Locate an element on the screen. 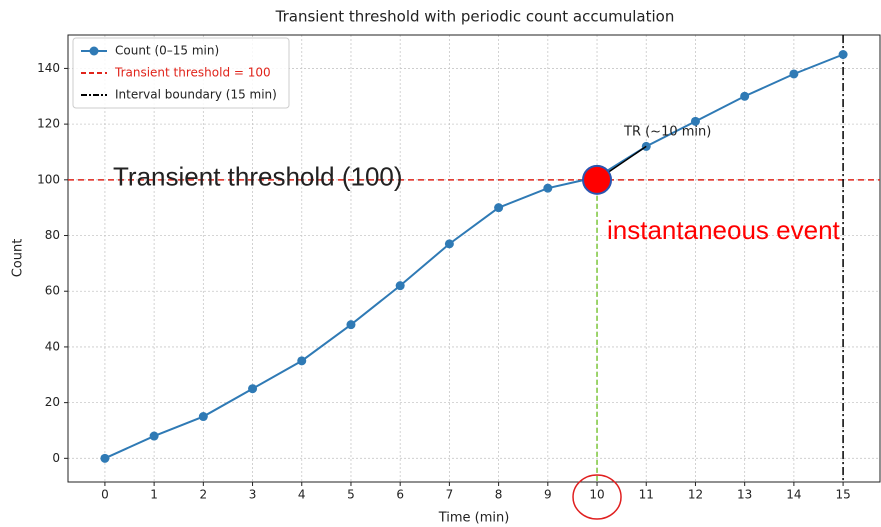 This screenshot has height=527, width=881. tick-highlight is located at coordinates (597, 497).